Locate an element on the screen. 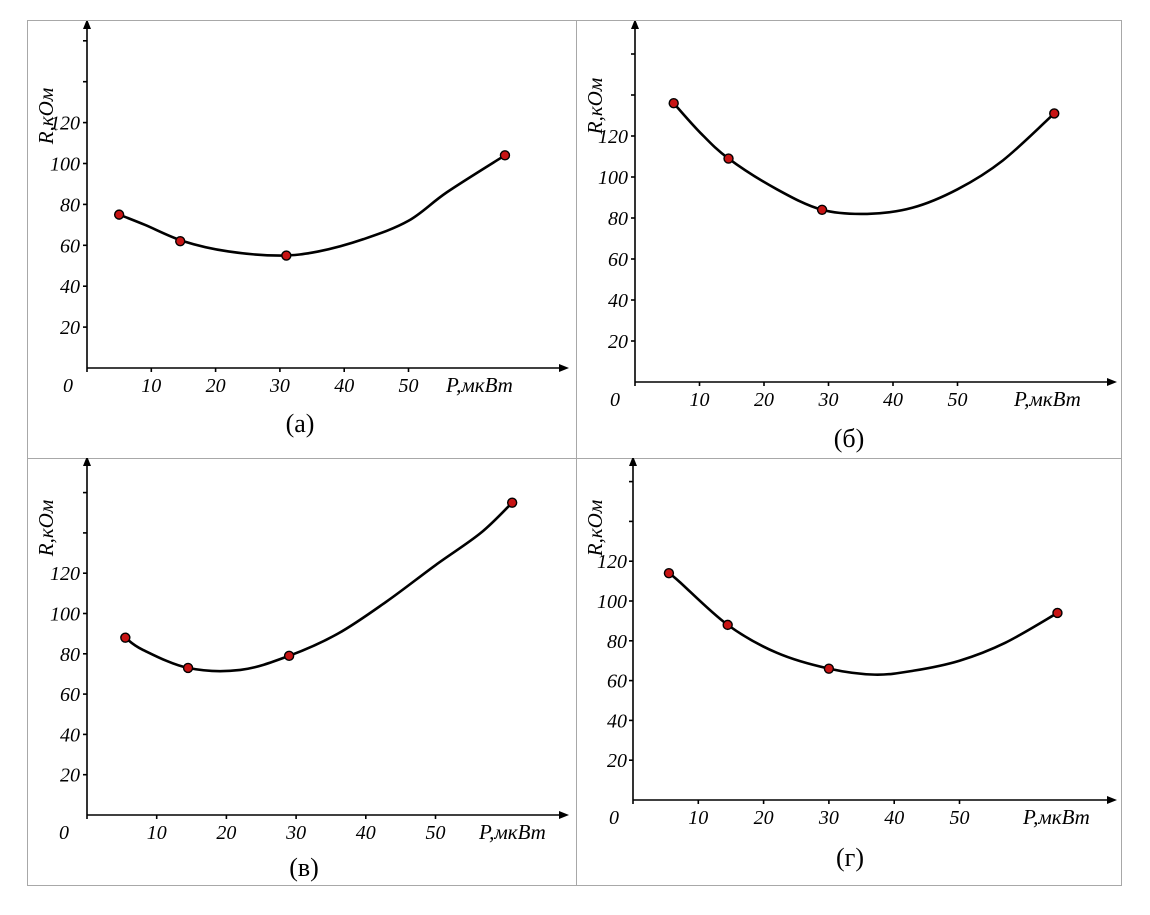 The width and height of the screenshot is (1150, 915). grid-horizontal-divider is located at coordinates (574, 458).